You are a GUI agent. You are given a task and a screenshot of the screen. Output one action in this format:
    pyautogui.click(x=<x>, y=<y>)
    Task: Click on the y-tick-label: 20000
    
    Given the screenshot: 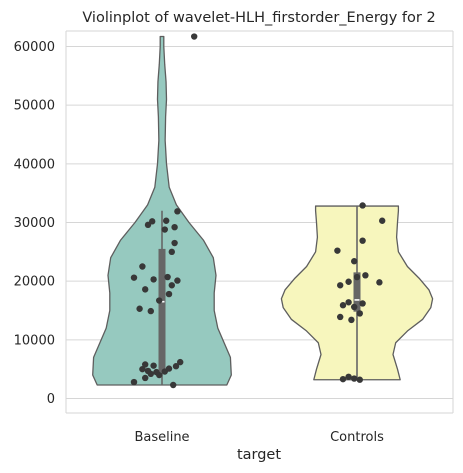 What is the action you would take?
    pyautogui.click(x=34, y=282)
    